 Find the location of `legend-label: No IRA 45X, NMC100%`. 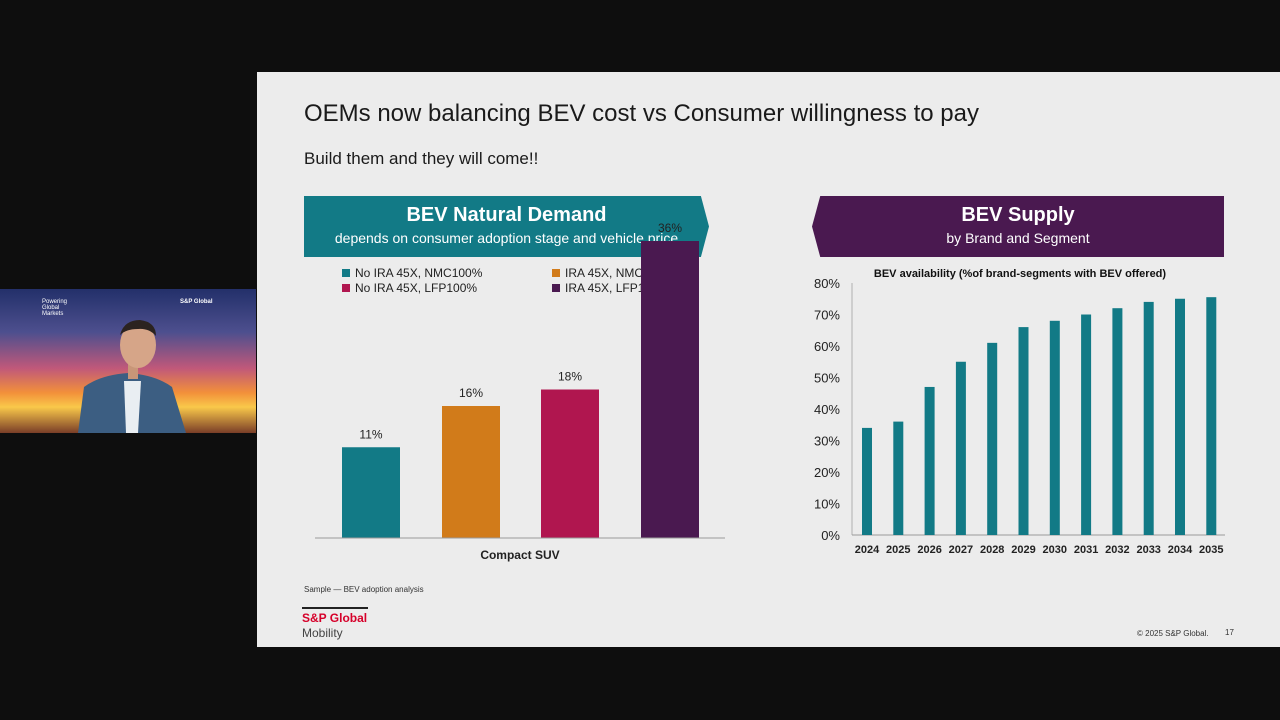

legend-label: No IRA 45X, NMC100% is located at coordinates (419, 273).